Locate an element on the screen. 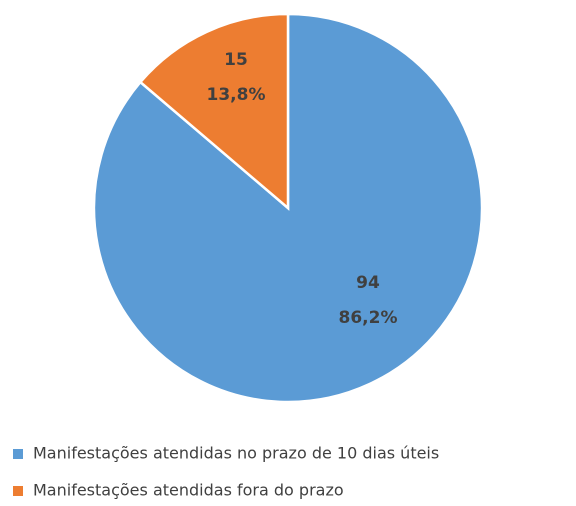  percentage-label: 13,8% is located at coordinates (236, 95).